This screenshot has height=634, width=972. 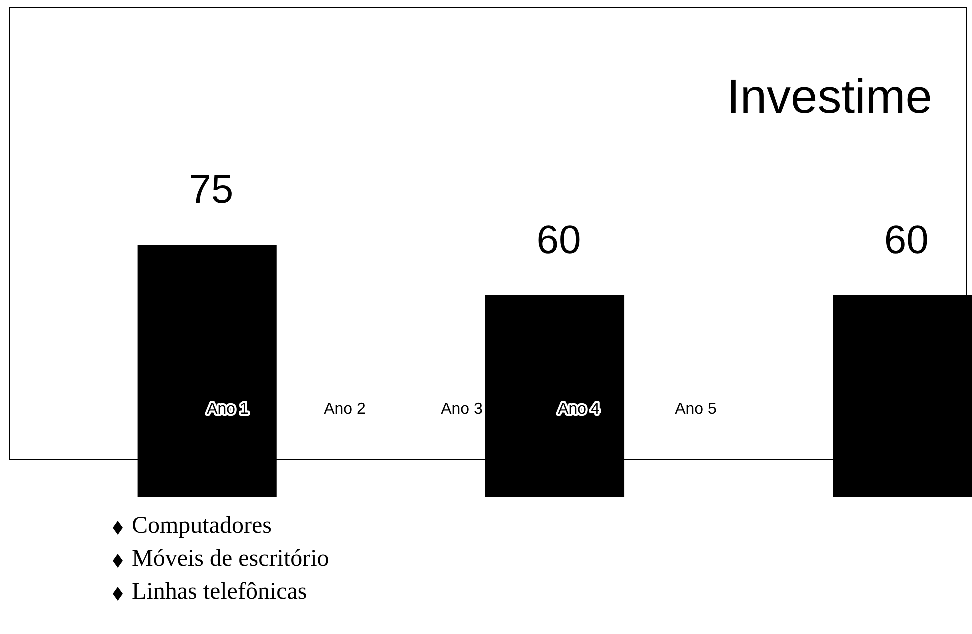 I want to click on annotation: Ano 5, so click(x=696, y=409).